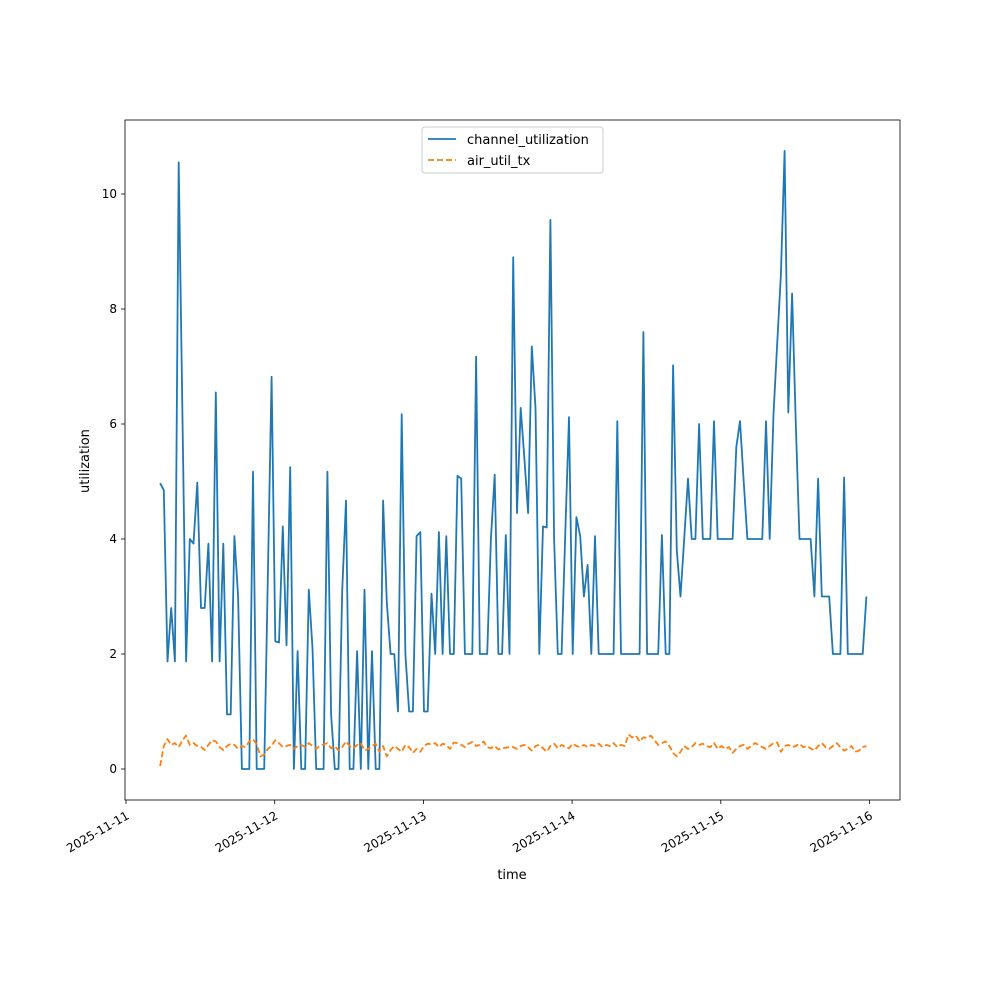 Image resolution: width=1000 pixels, height=1000 pixels. Describe the element at coordinates (513, 750) in the screenshot. I see `series-line-air-util-tx` at that location.